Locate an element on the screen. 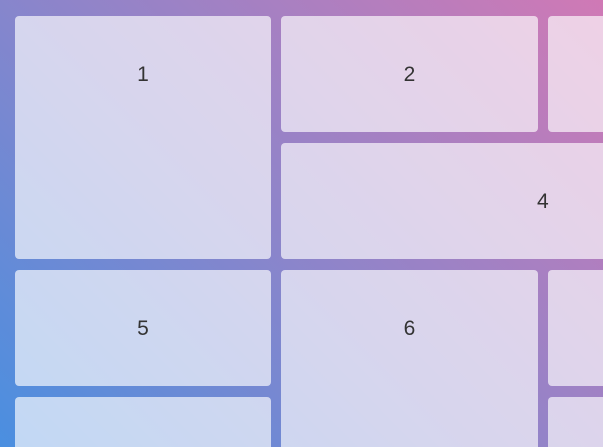 This screenshot has height=447, width=603. grid-item-5: 5 is located at coordinates (143, 328).